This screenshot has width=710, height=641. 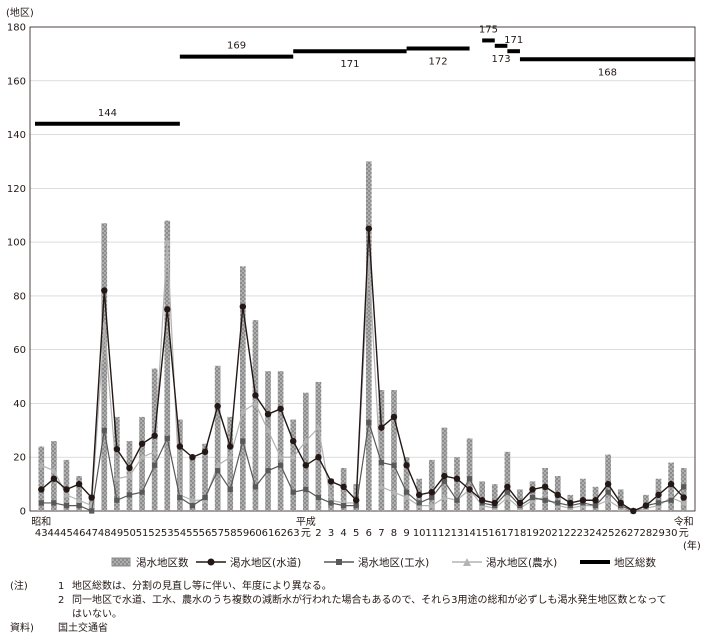 I want to click on legend-item-agri: 渇水地区(農水), so click(x=504, y=562).